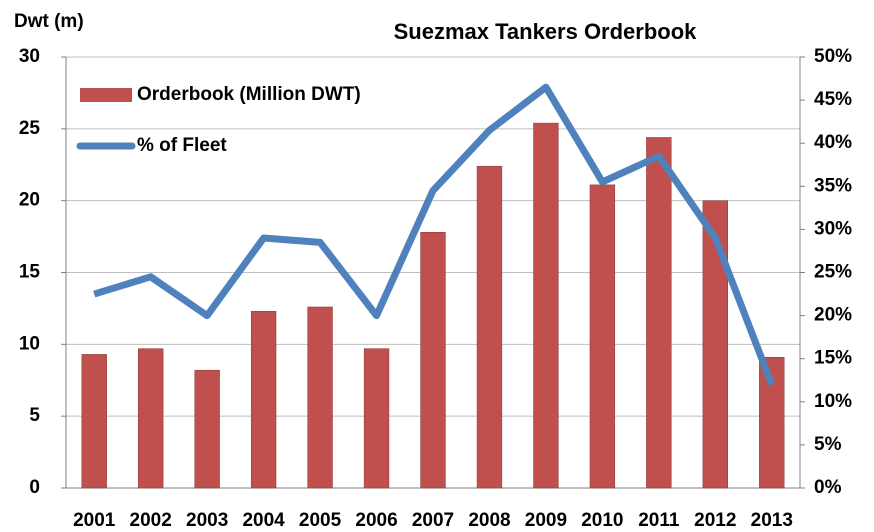 The width and height of the screenshot is (874, 532). What do you see at coordinates (546, 520) in the screenshot?
I see `x-tick-label: 2009` at bounding box center [546, 520].